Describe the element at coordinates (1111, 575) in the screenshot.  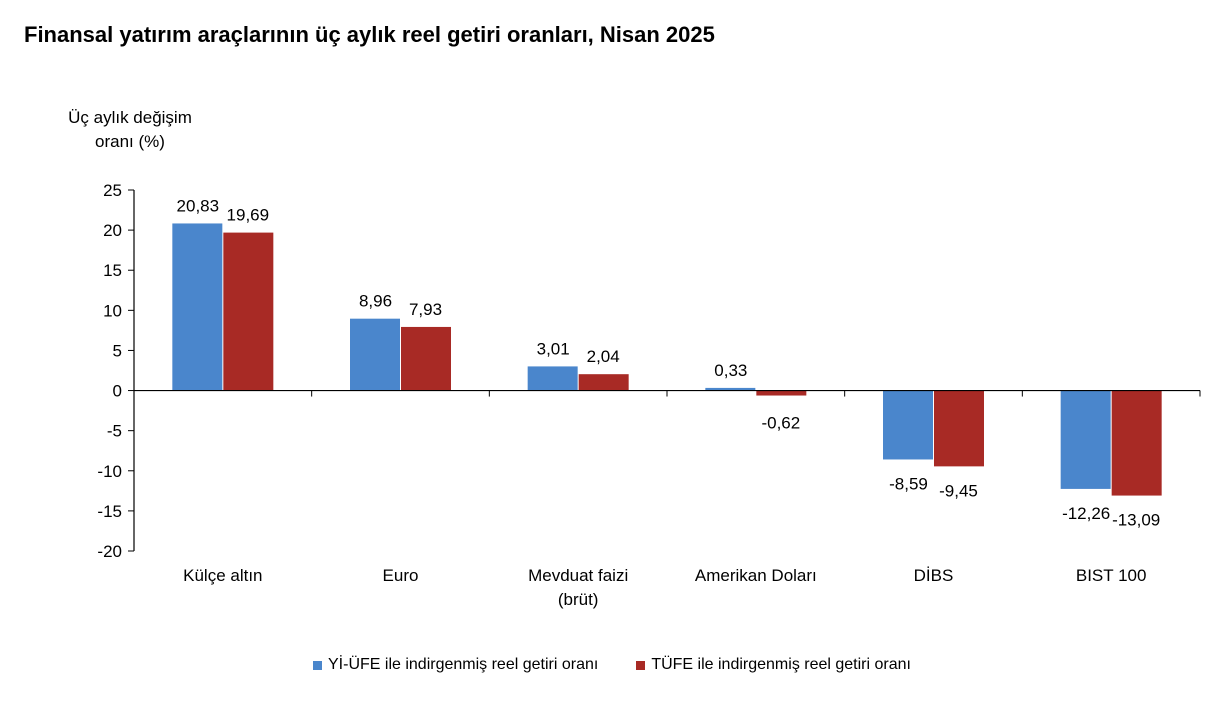
I see `x-category-label: BIST 100` at that location.